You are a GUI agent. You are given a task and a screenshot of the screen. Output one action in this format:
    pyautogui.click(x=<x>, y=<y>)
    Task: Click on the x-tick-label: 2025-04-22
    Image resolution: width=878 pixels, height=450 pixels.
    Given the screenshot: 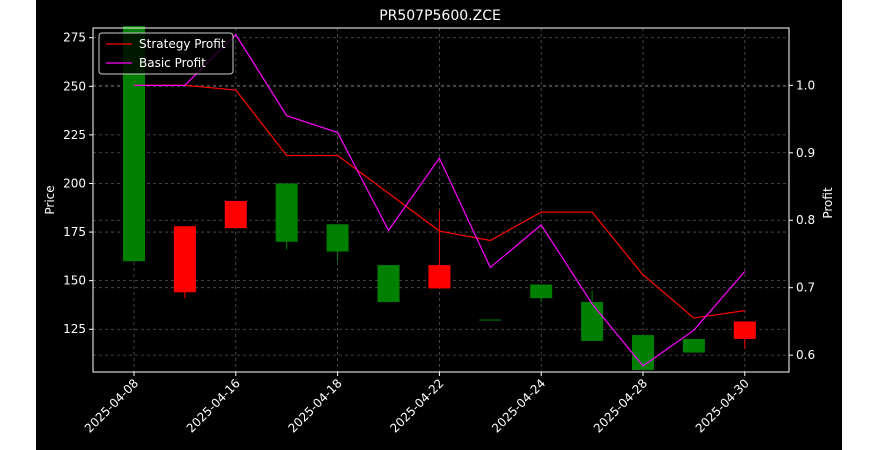 What is the action you would take?
    pyautogui.click(x=416, y=405)
    